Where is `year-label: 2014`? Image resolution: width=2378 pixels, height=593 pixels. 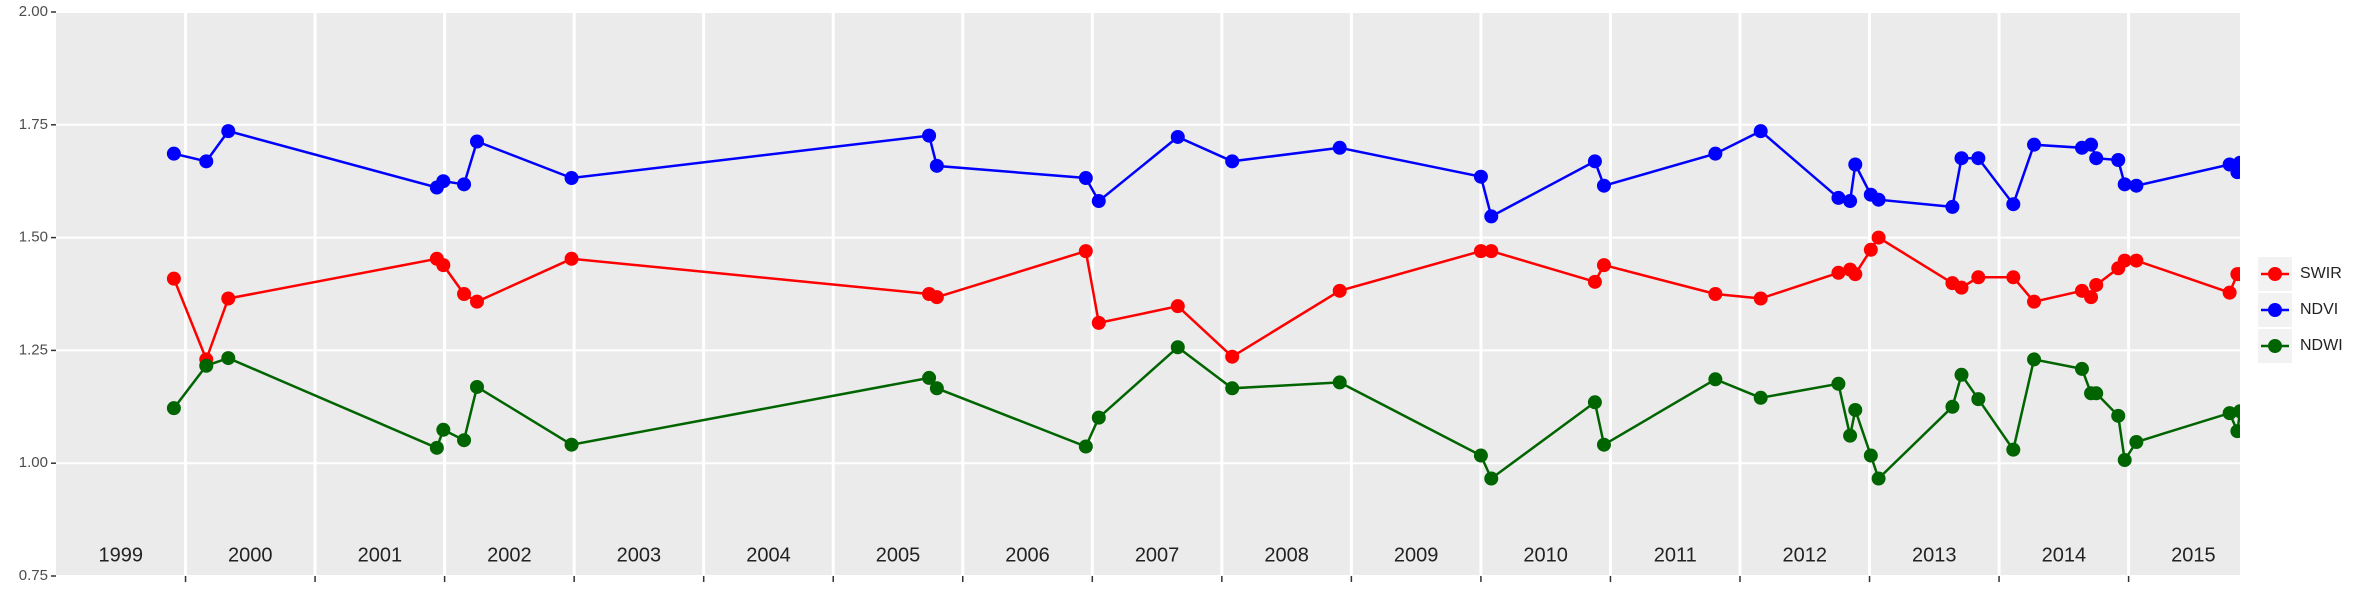
year-label: 2014 is located at coordinates (2064, 555).